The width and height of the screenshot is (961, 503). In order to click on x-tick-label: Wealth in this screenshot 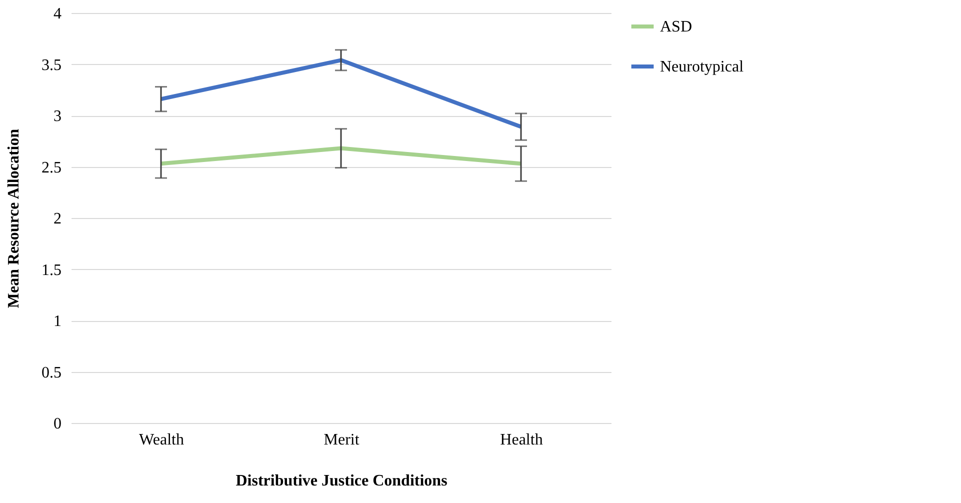, I will do `click(161, 440)`.